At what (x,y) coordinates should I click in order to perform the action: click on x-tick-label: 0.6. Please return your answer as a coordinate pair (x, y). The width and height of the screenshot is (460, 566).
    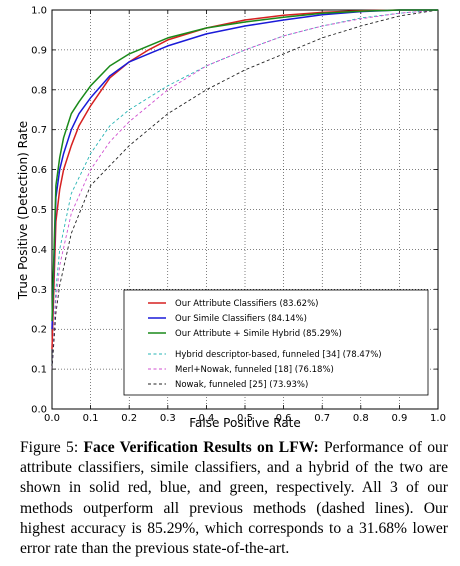
    Looking at the image, I should click on (284, 418).